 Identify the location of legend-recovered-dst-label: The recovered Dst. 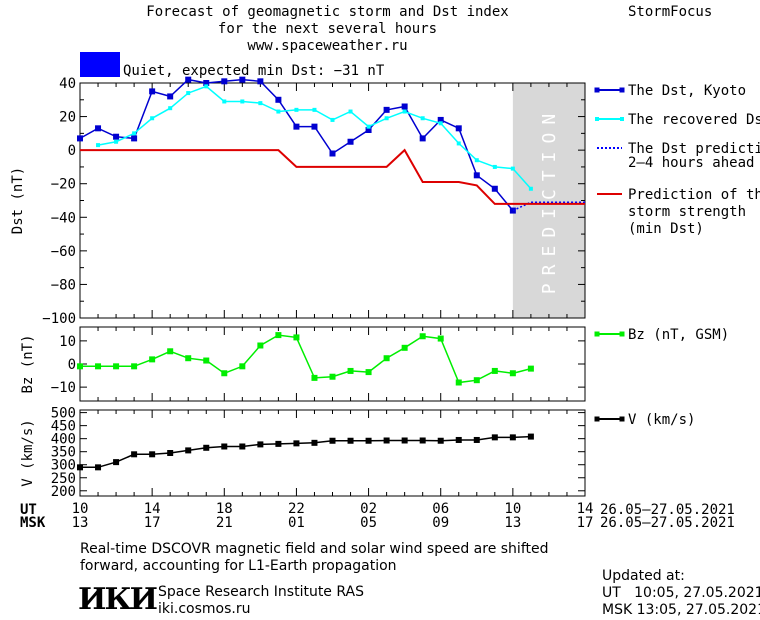
(694, 120).